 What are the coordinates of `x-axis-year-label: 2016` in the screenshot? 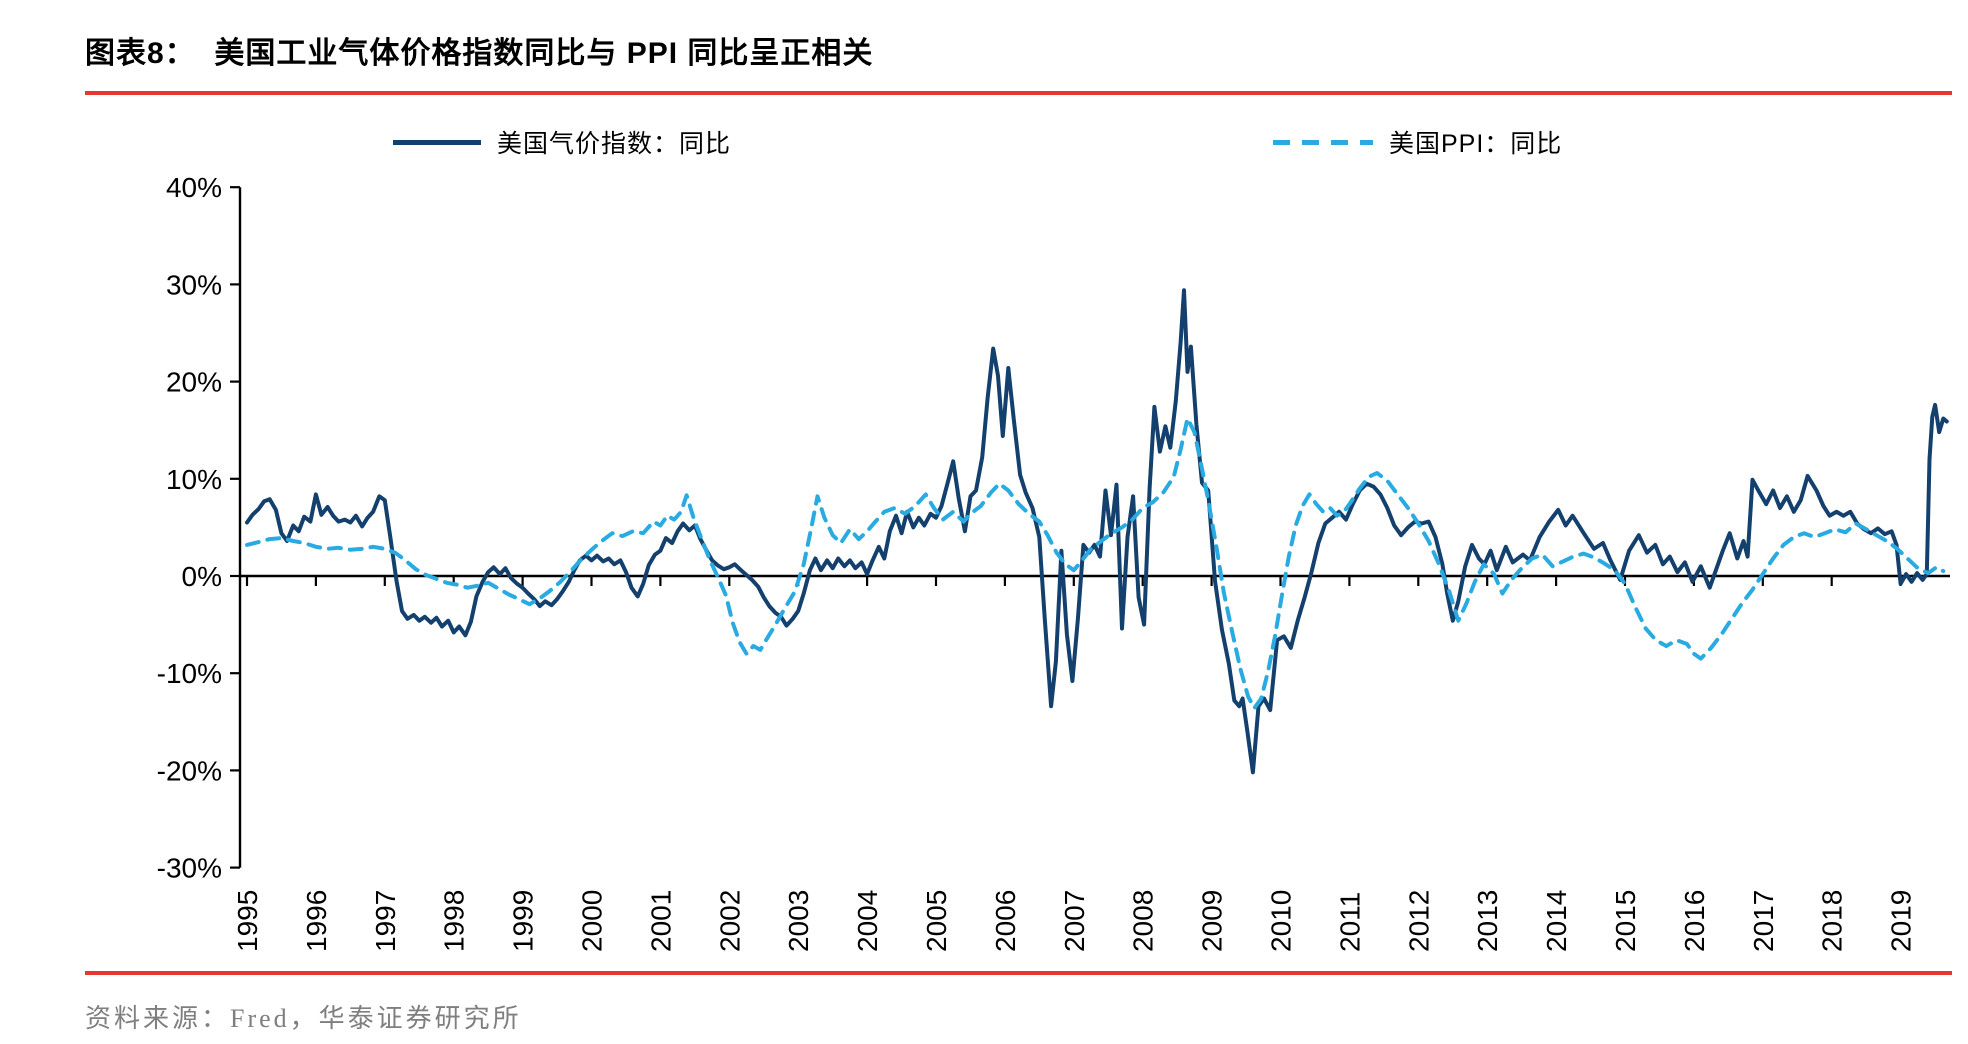 It's located at (1694, 921).